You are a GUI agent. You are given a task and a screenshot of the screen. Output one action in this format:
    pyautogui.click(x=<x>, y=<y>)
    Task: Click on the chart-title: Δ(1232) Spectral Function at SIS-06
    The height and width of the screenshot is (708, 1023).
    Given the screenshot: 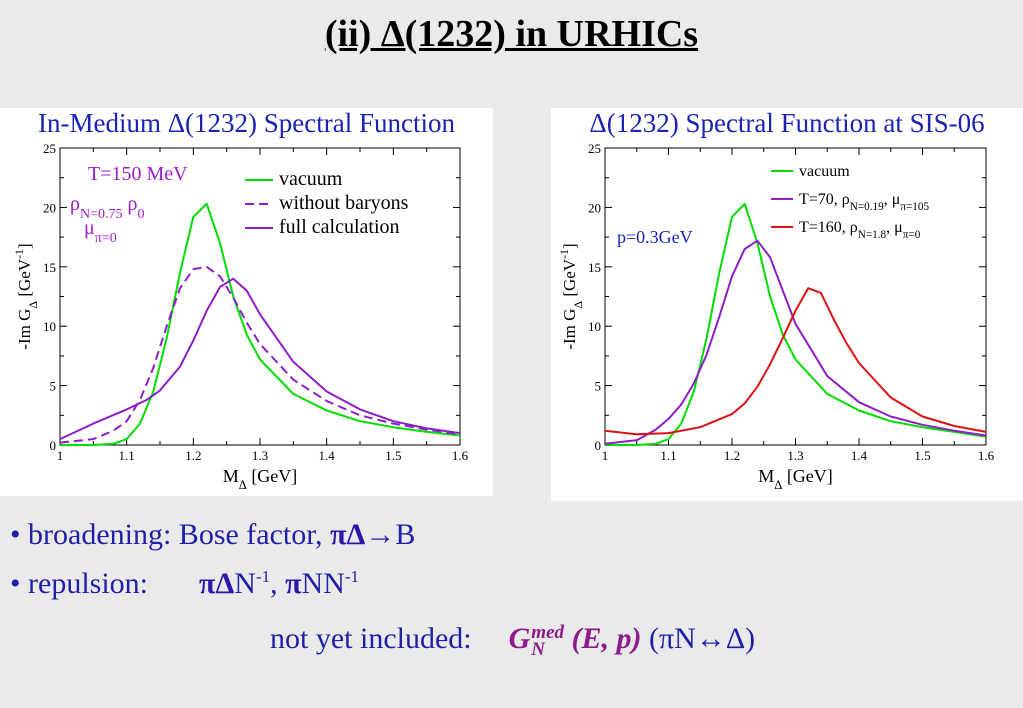 What is the action you would take?
    pyautogui.click(x=787, y=123)
    